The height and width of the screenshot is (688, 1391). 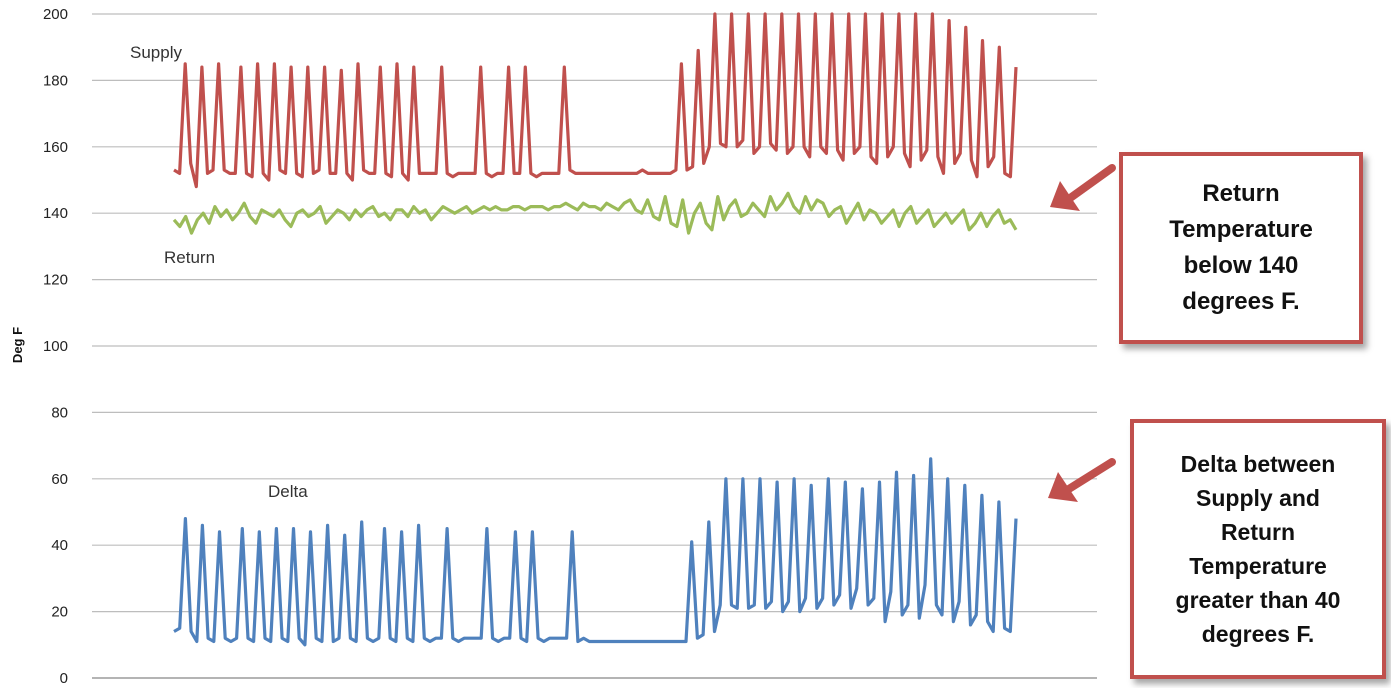 What do you see at coordinates (1082, 333) in the screenshot?
I see `callout-arrows` at bounding box center [1082, 333].